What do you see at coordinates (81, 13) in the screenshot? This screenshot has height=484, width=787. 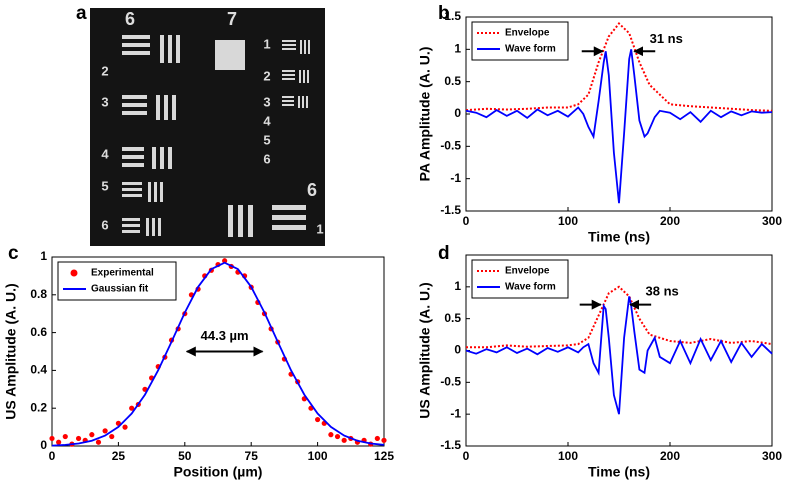 I see `panel-label: a` at bounding box center [81, 13].